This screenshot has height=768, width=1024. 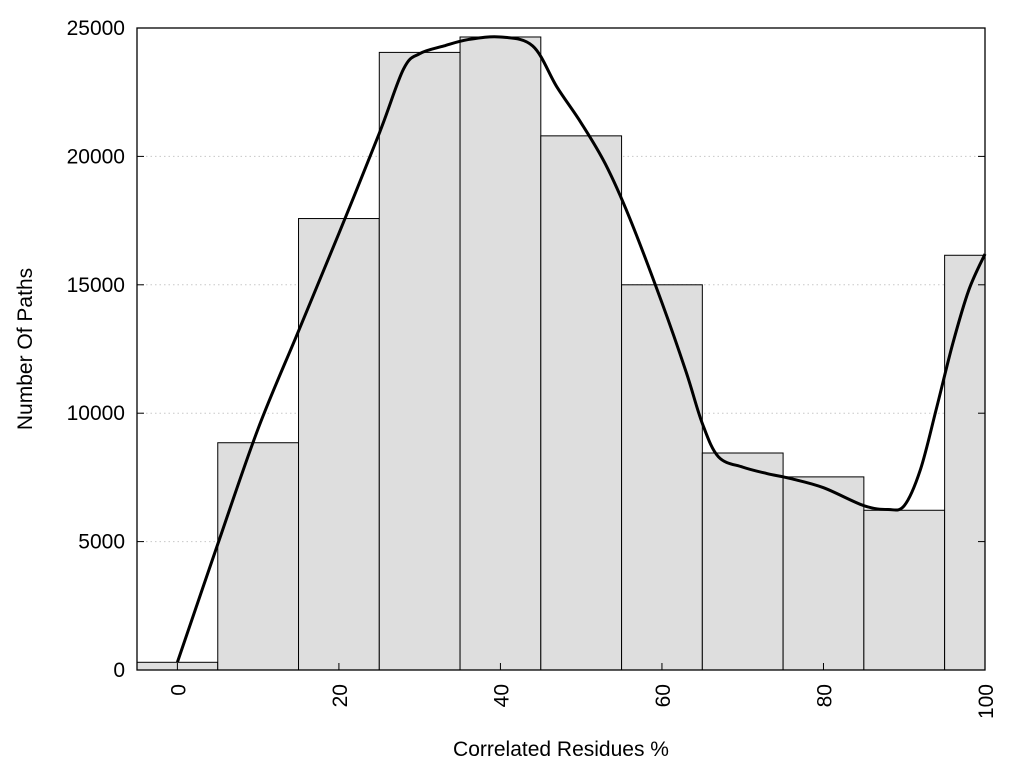 What do you see at coordinates (101, 542) in the screenshot?
I see `y-tick-label: 5000` at bounding box center [101, 542].